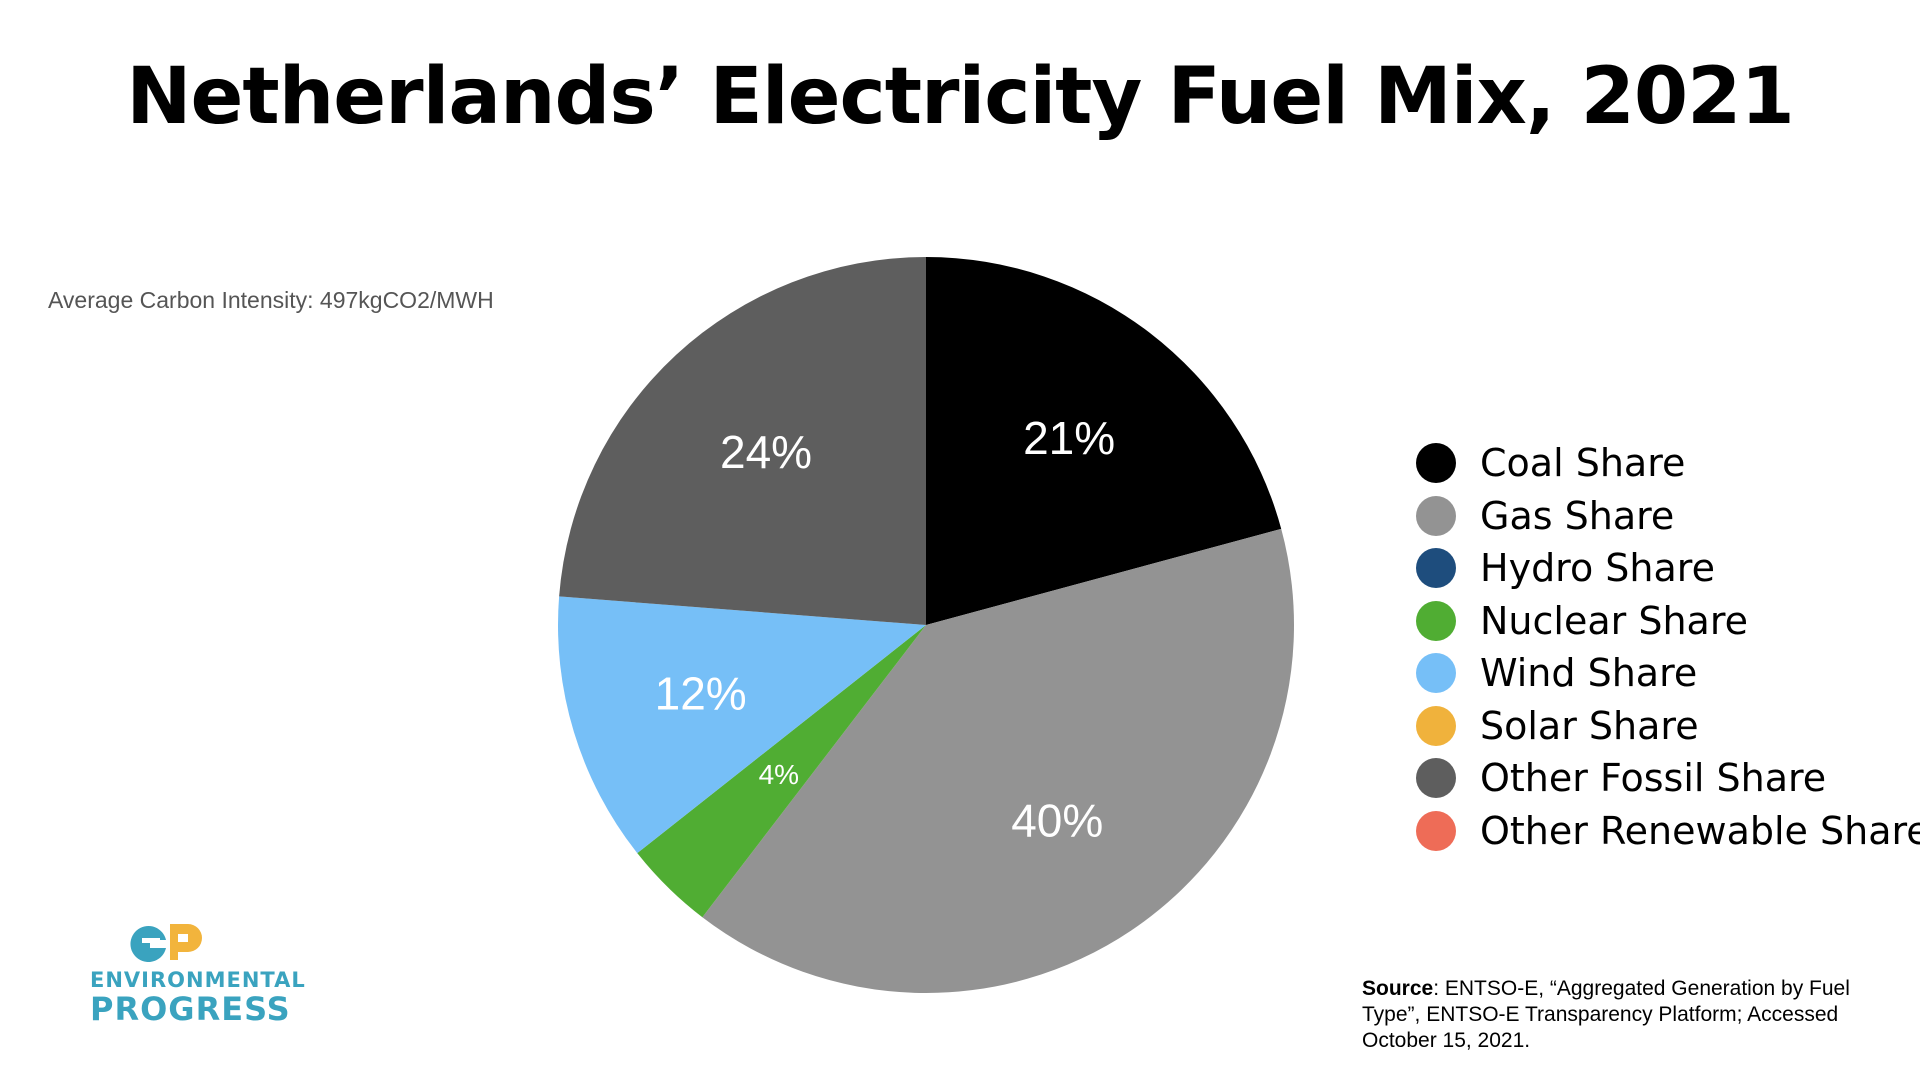 This screenshot has width=1920, height=1080. Describe the element at coordinates (1436, 830) in the screenshot. I see `legend-swatch-other-renewable-share` at that location.